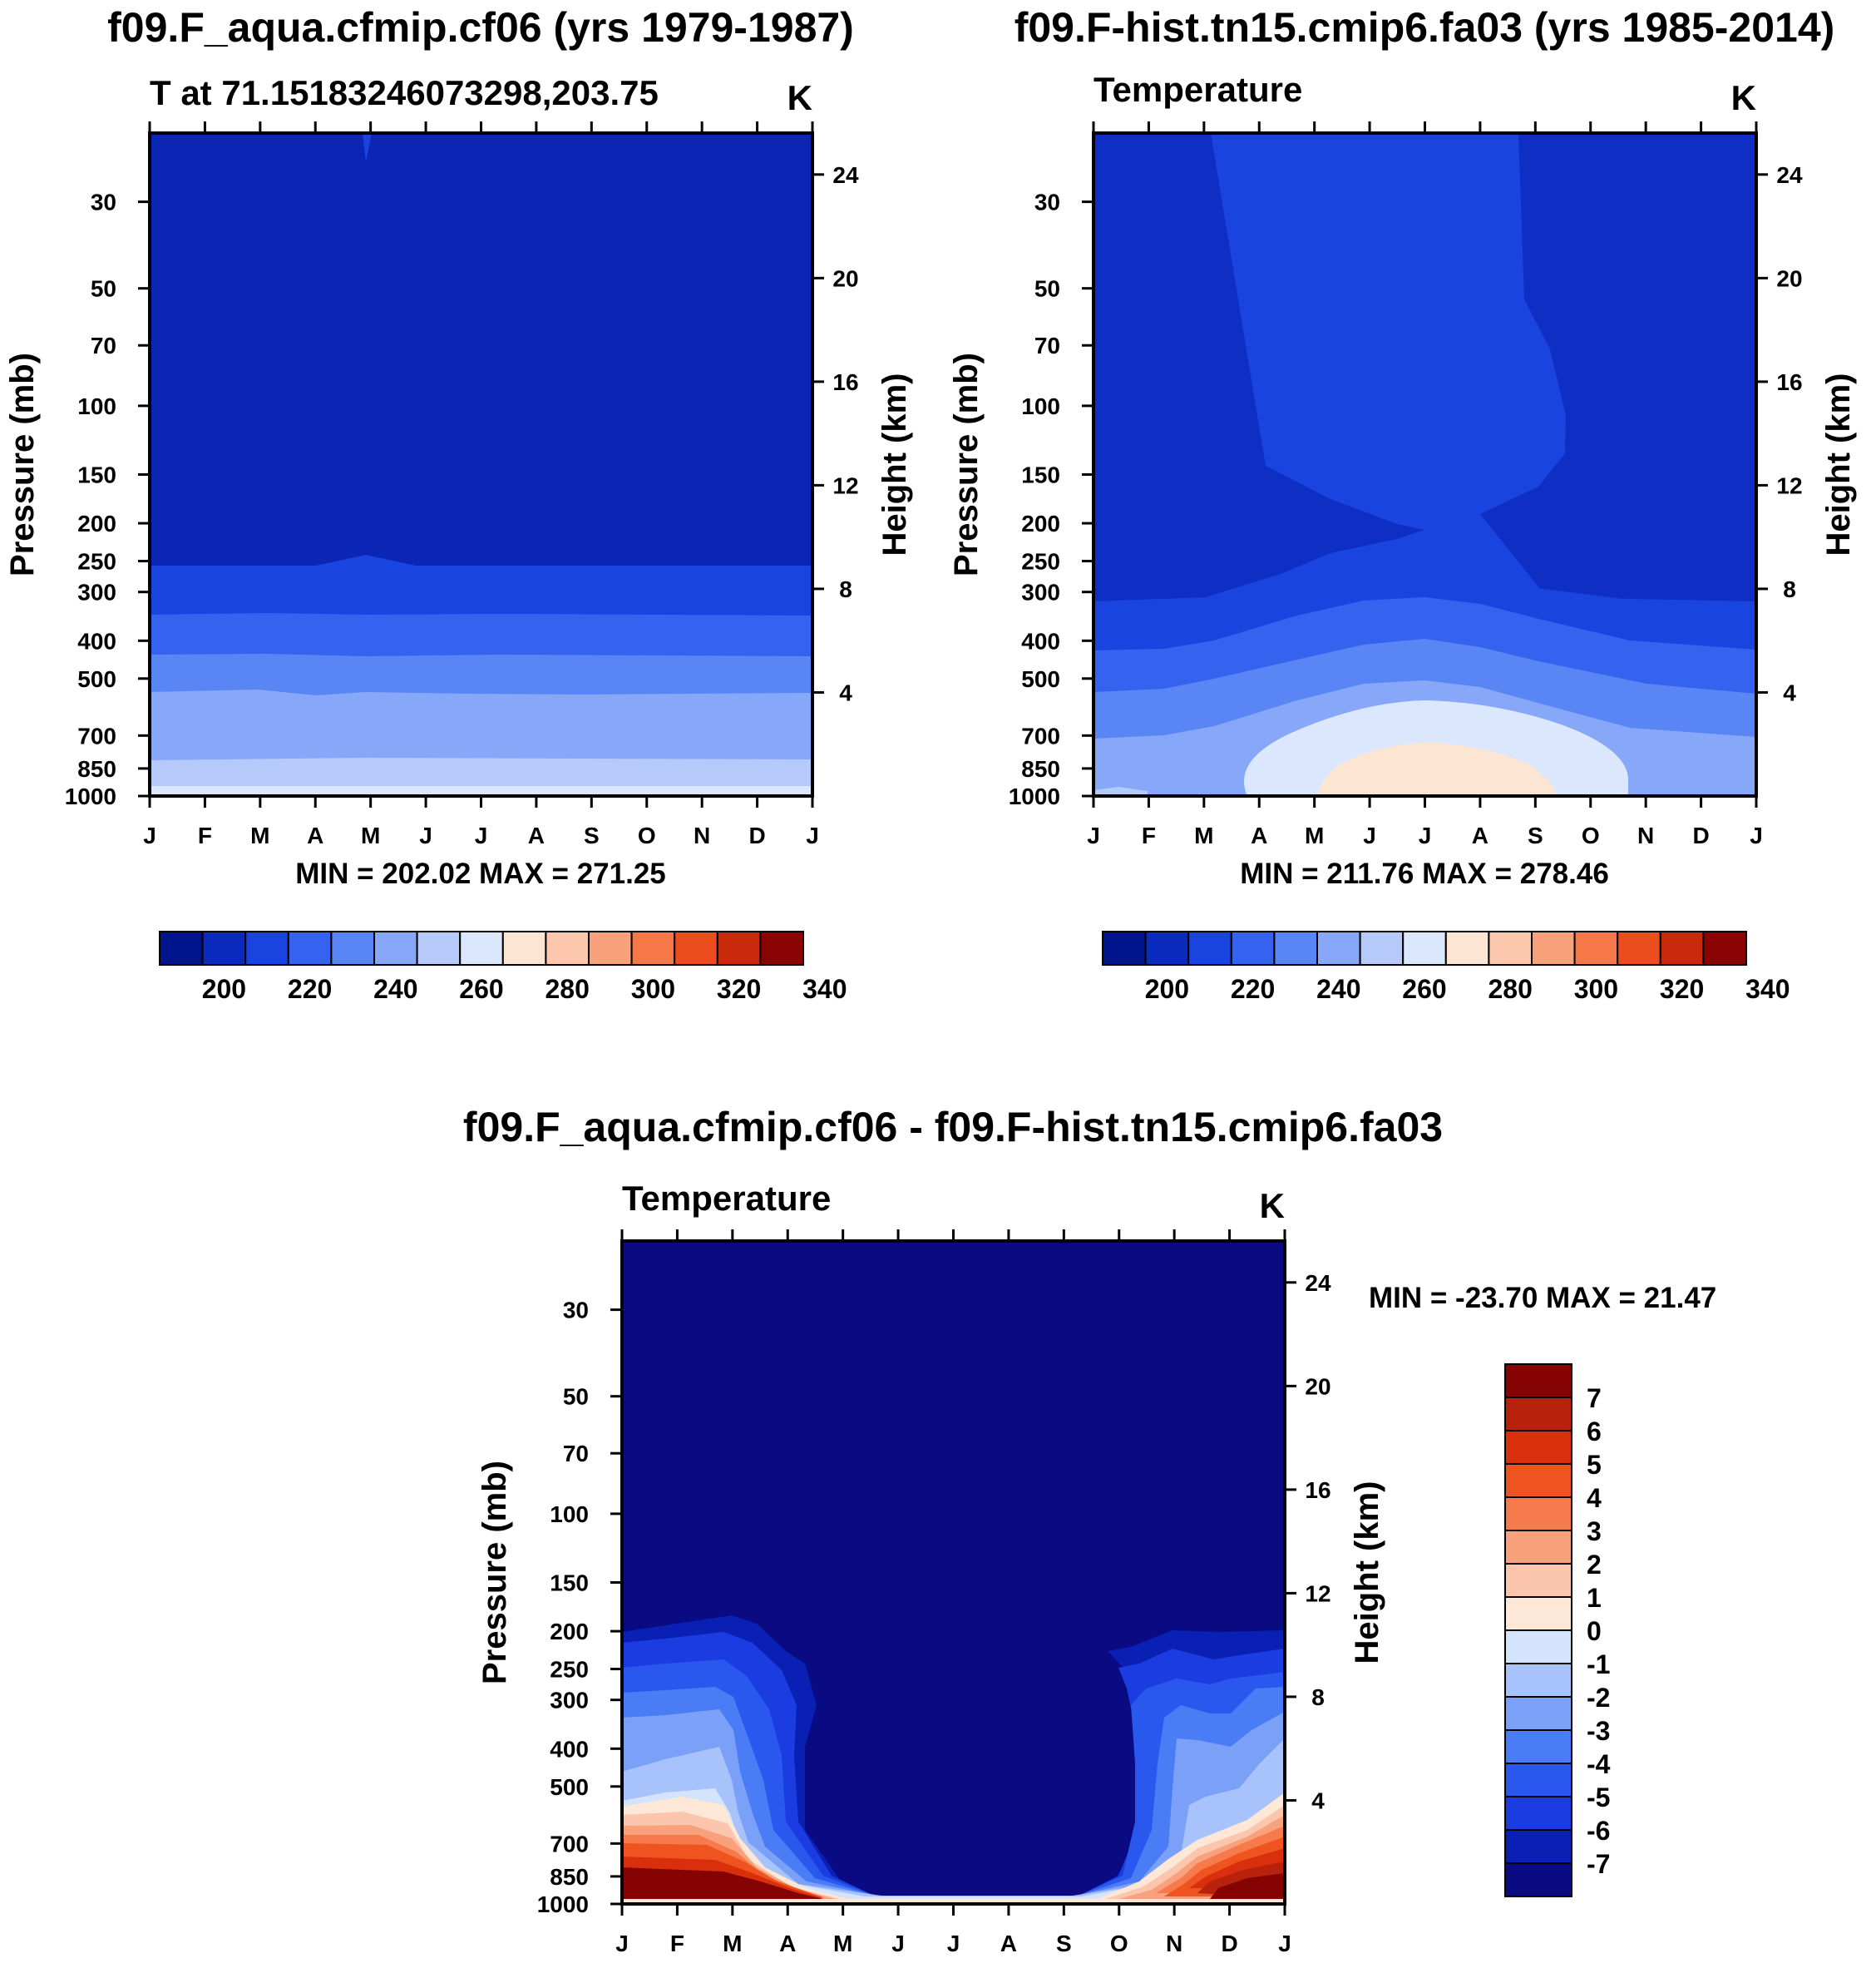  What do you see at coordinates (953, 1572) in the screenshot?
I see `panel-3-contours` at bounding box center [953, 1572].